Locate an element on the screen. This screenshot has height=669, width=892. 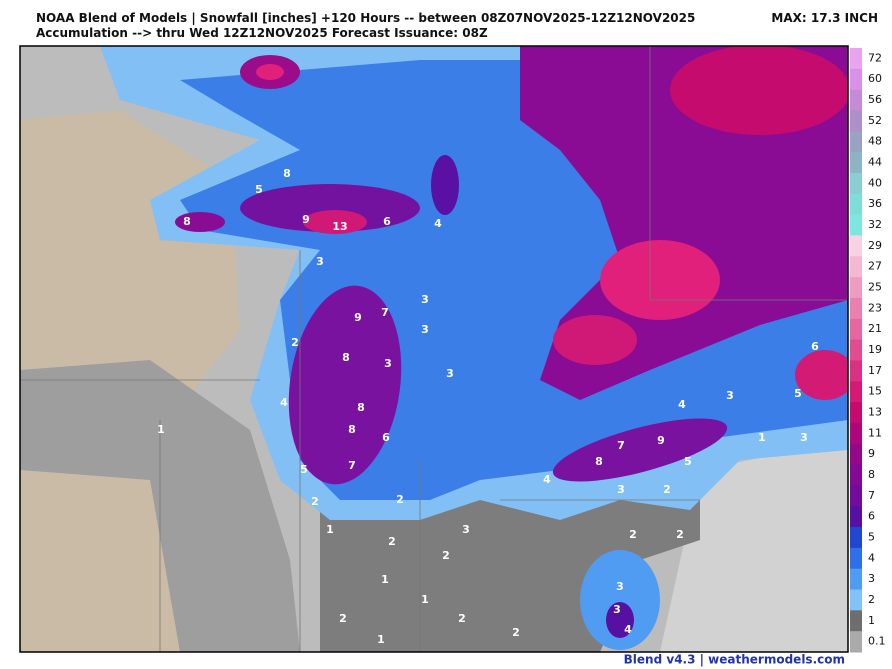
footer: Blend v4.3 | weathermodels.com is located at coordinates (734, 660).